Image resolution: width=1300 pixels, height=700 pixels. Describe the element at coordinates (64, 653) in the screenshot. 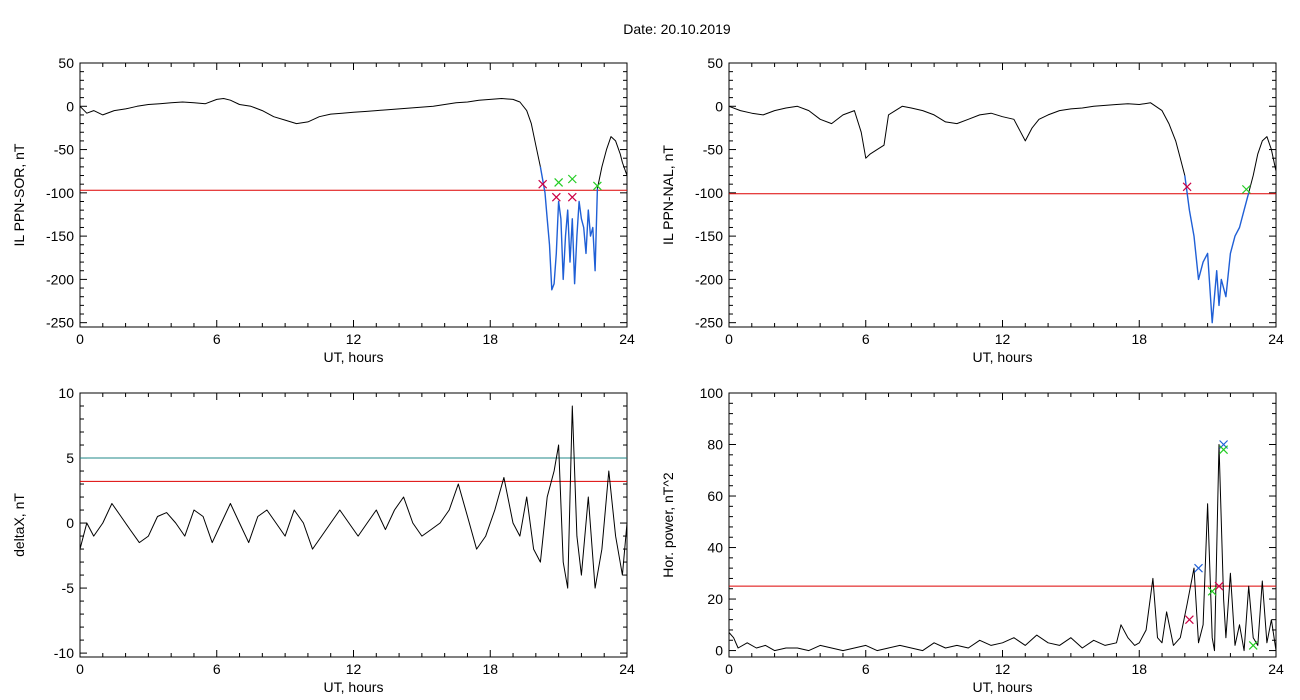

I see `y-tick-label: -10` at that location.